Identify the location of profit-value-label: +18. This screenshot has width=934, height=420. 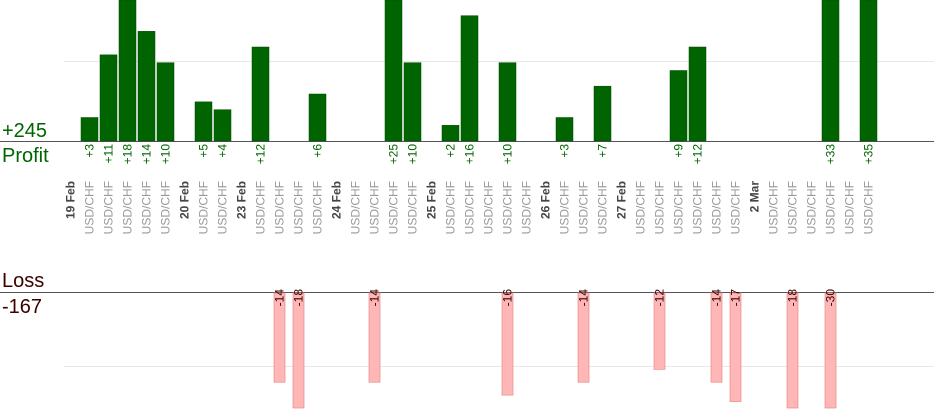
(128, 154).